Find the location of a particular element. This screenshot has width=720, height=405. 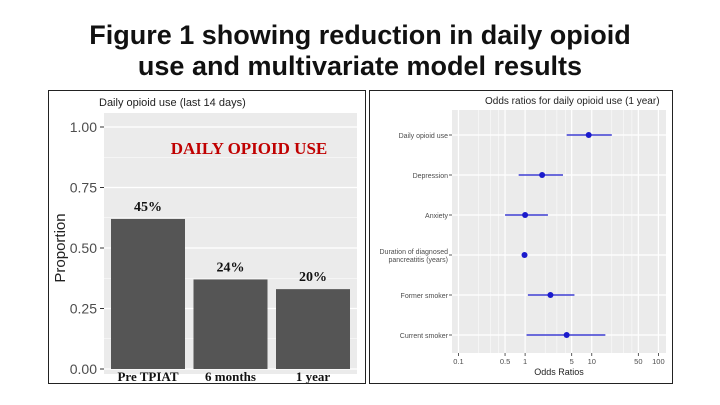

y-tick-label: 0.25 is located at coordinates (83, 309).